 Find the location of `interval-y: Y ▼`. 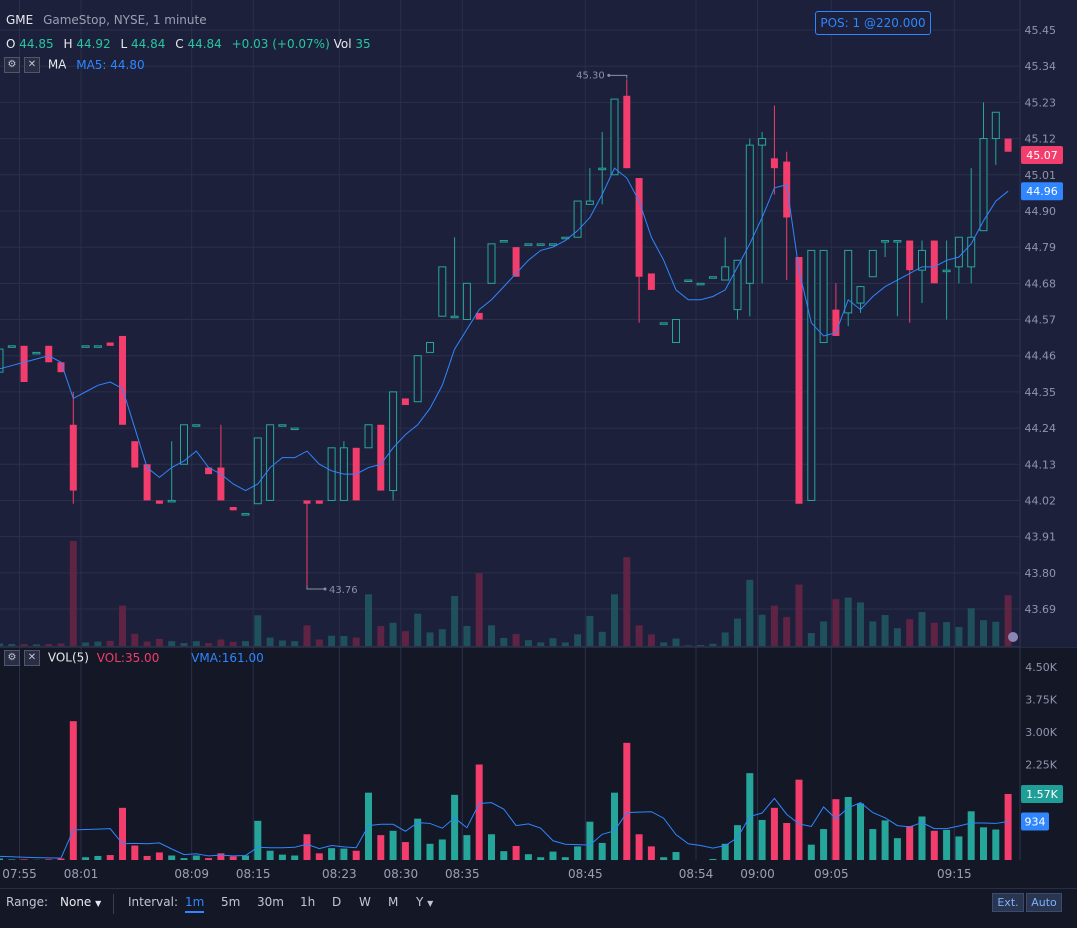

interval-y: Y ▼ is located at coordinates (424, 902).